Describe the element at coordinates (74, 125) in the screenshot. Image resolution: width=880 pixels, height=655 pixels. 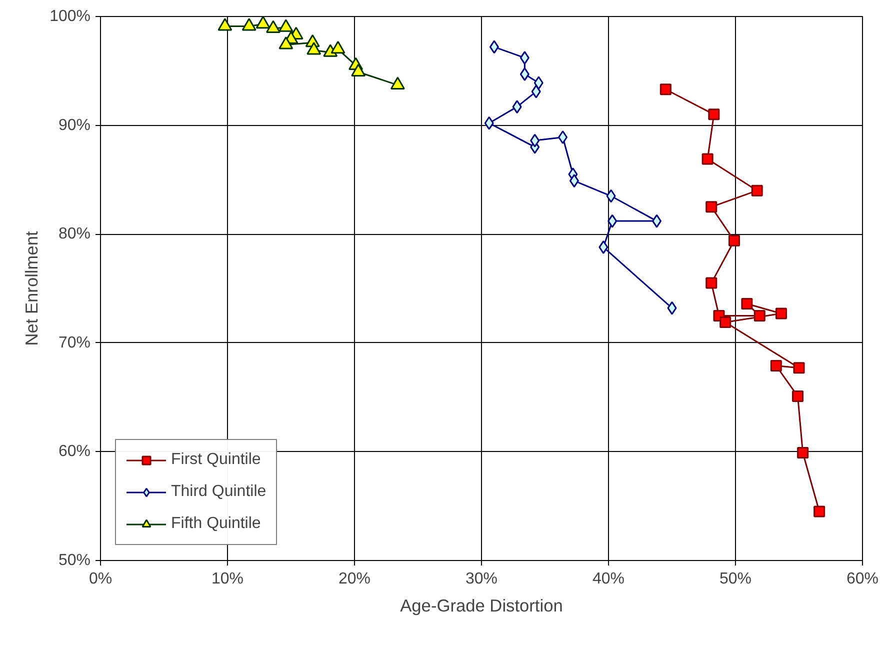
I see `y-tick-label: 90%` at that location.